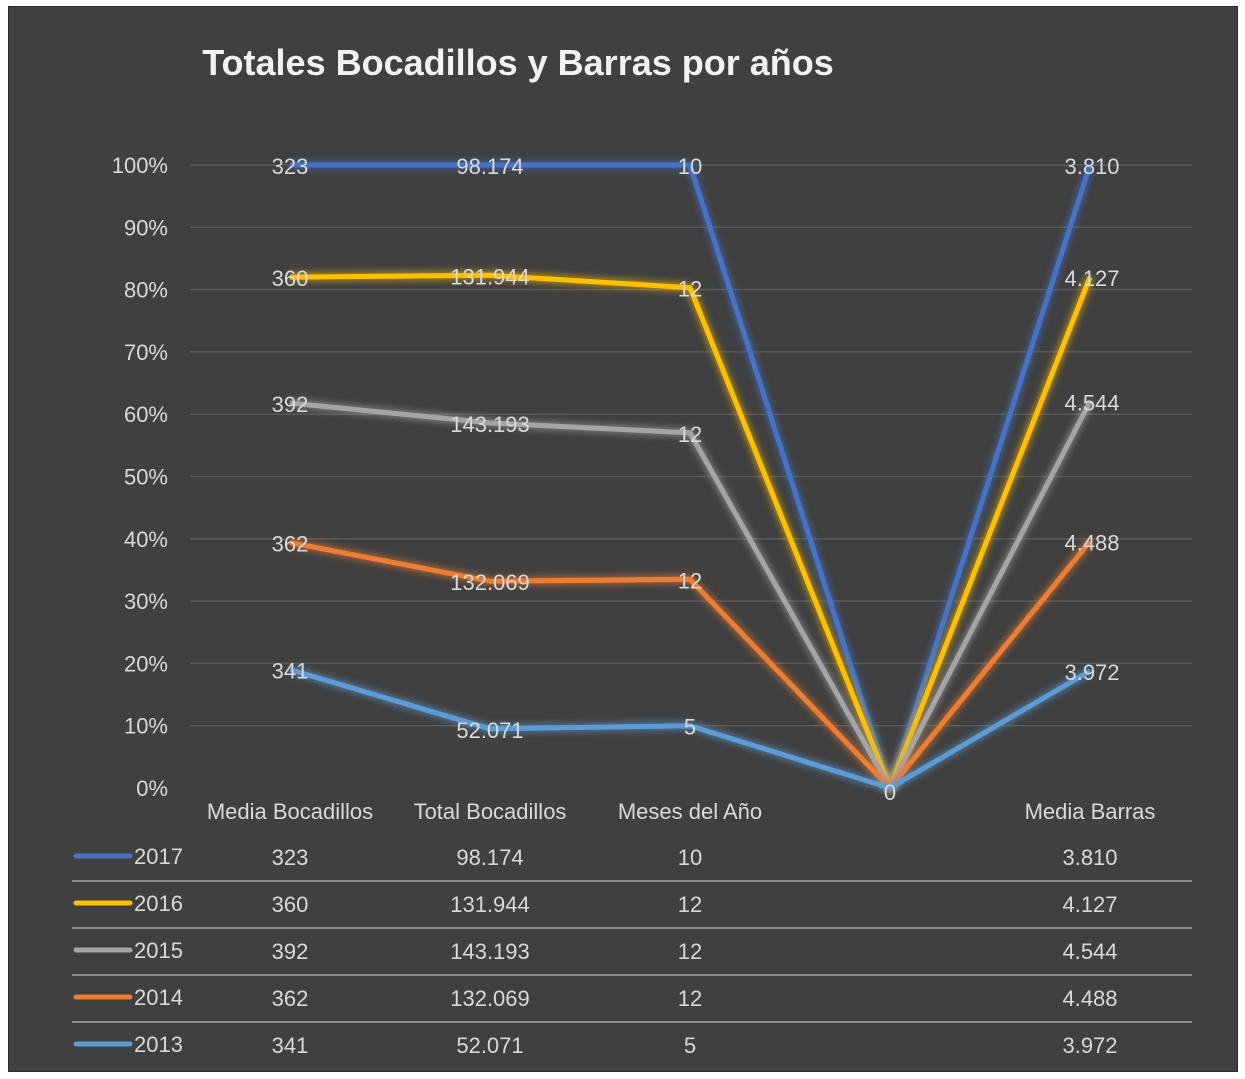 The image size is (1245, 1079). What do you see at coordinates (690, 1045) in the screenshot?
I see `table-cell: 5` at bounding box center [690, 1045].